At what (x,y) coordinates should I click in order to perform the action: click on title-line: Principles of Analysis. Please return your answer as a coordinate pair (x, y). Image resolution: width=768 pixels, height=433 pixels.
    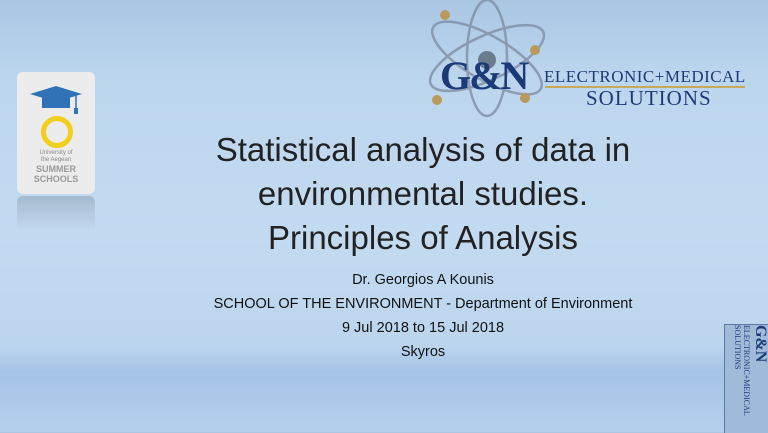
    Looking at the image, I should click on (423, 237).